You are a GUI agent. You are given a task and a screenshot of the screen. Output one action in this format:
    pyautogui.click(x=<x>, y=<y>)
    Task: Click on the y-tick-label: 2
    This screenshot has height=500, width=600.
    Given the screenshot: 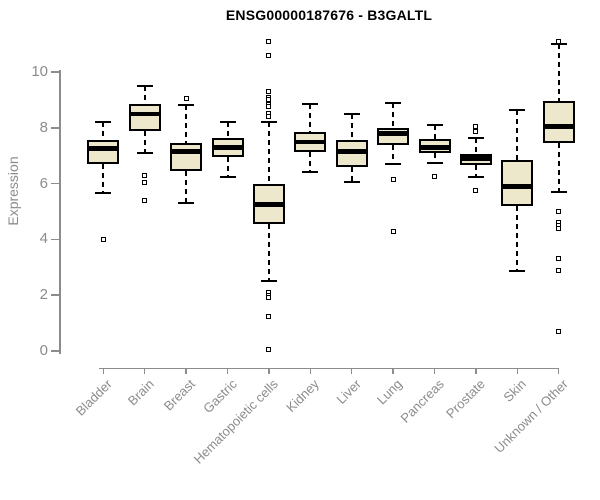 What is the action you would take?
    pyautogui.click(x=43, y=295)
    